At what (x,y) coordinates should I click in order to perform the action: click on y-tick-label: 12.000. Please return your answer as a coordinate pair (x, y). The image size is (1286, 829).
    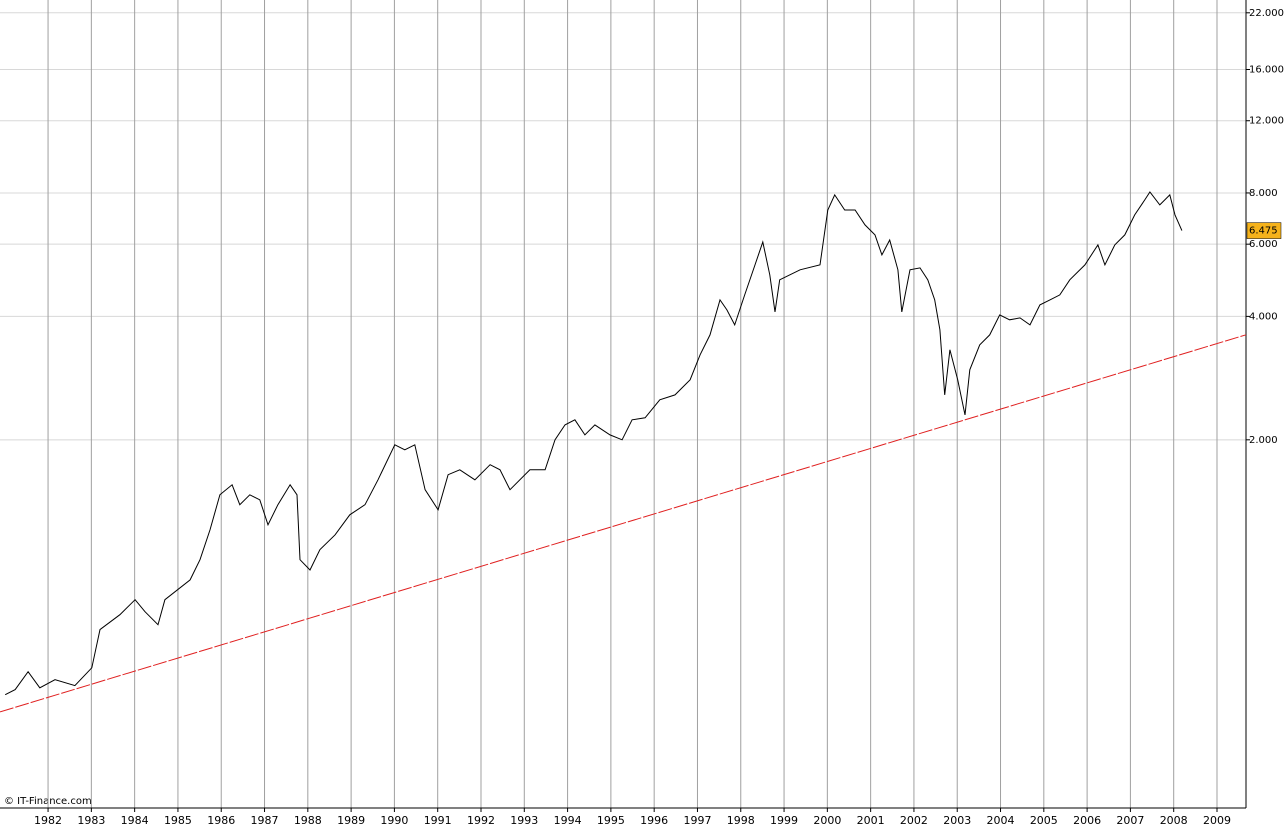
    Looking at the image, I should click on (1266, 121).